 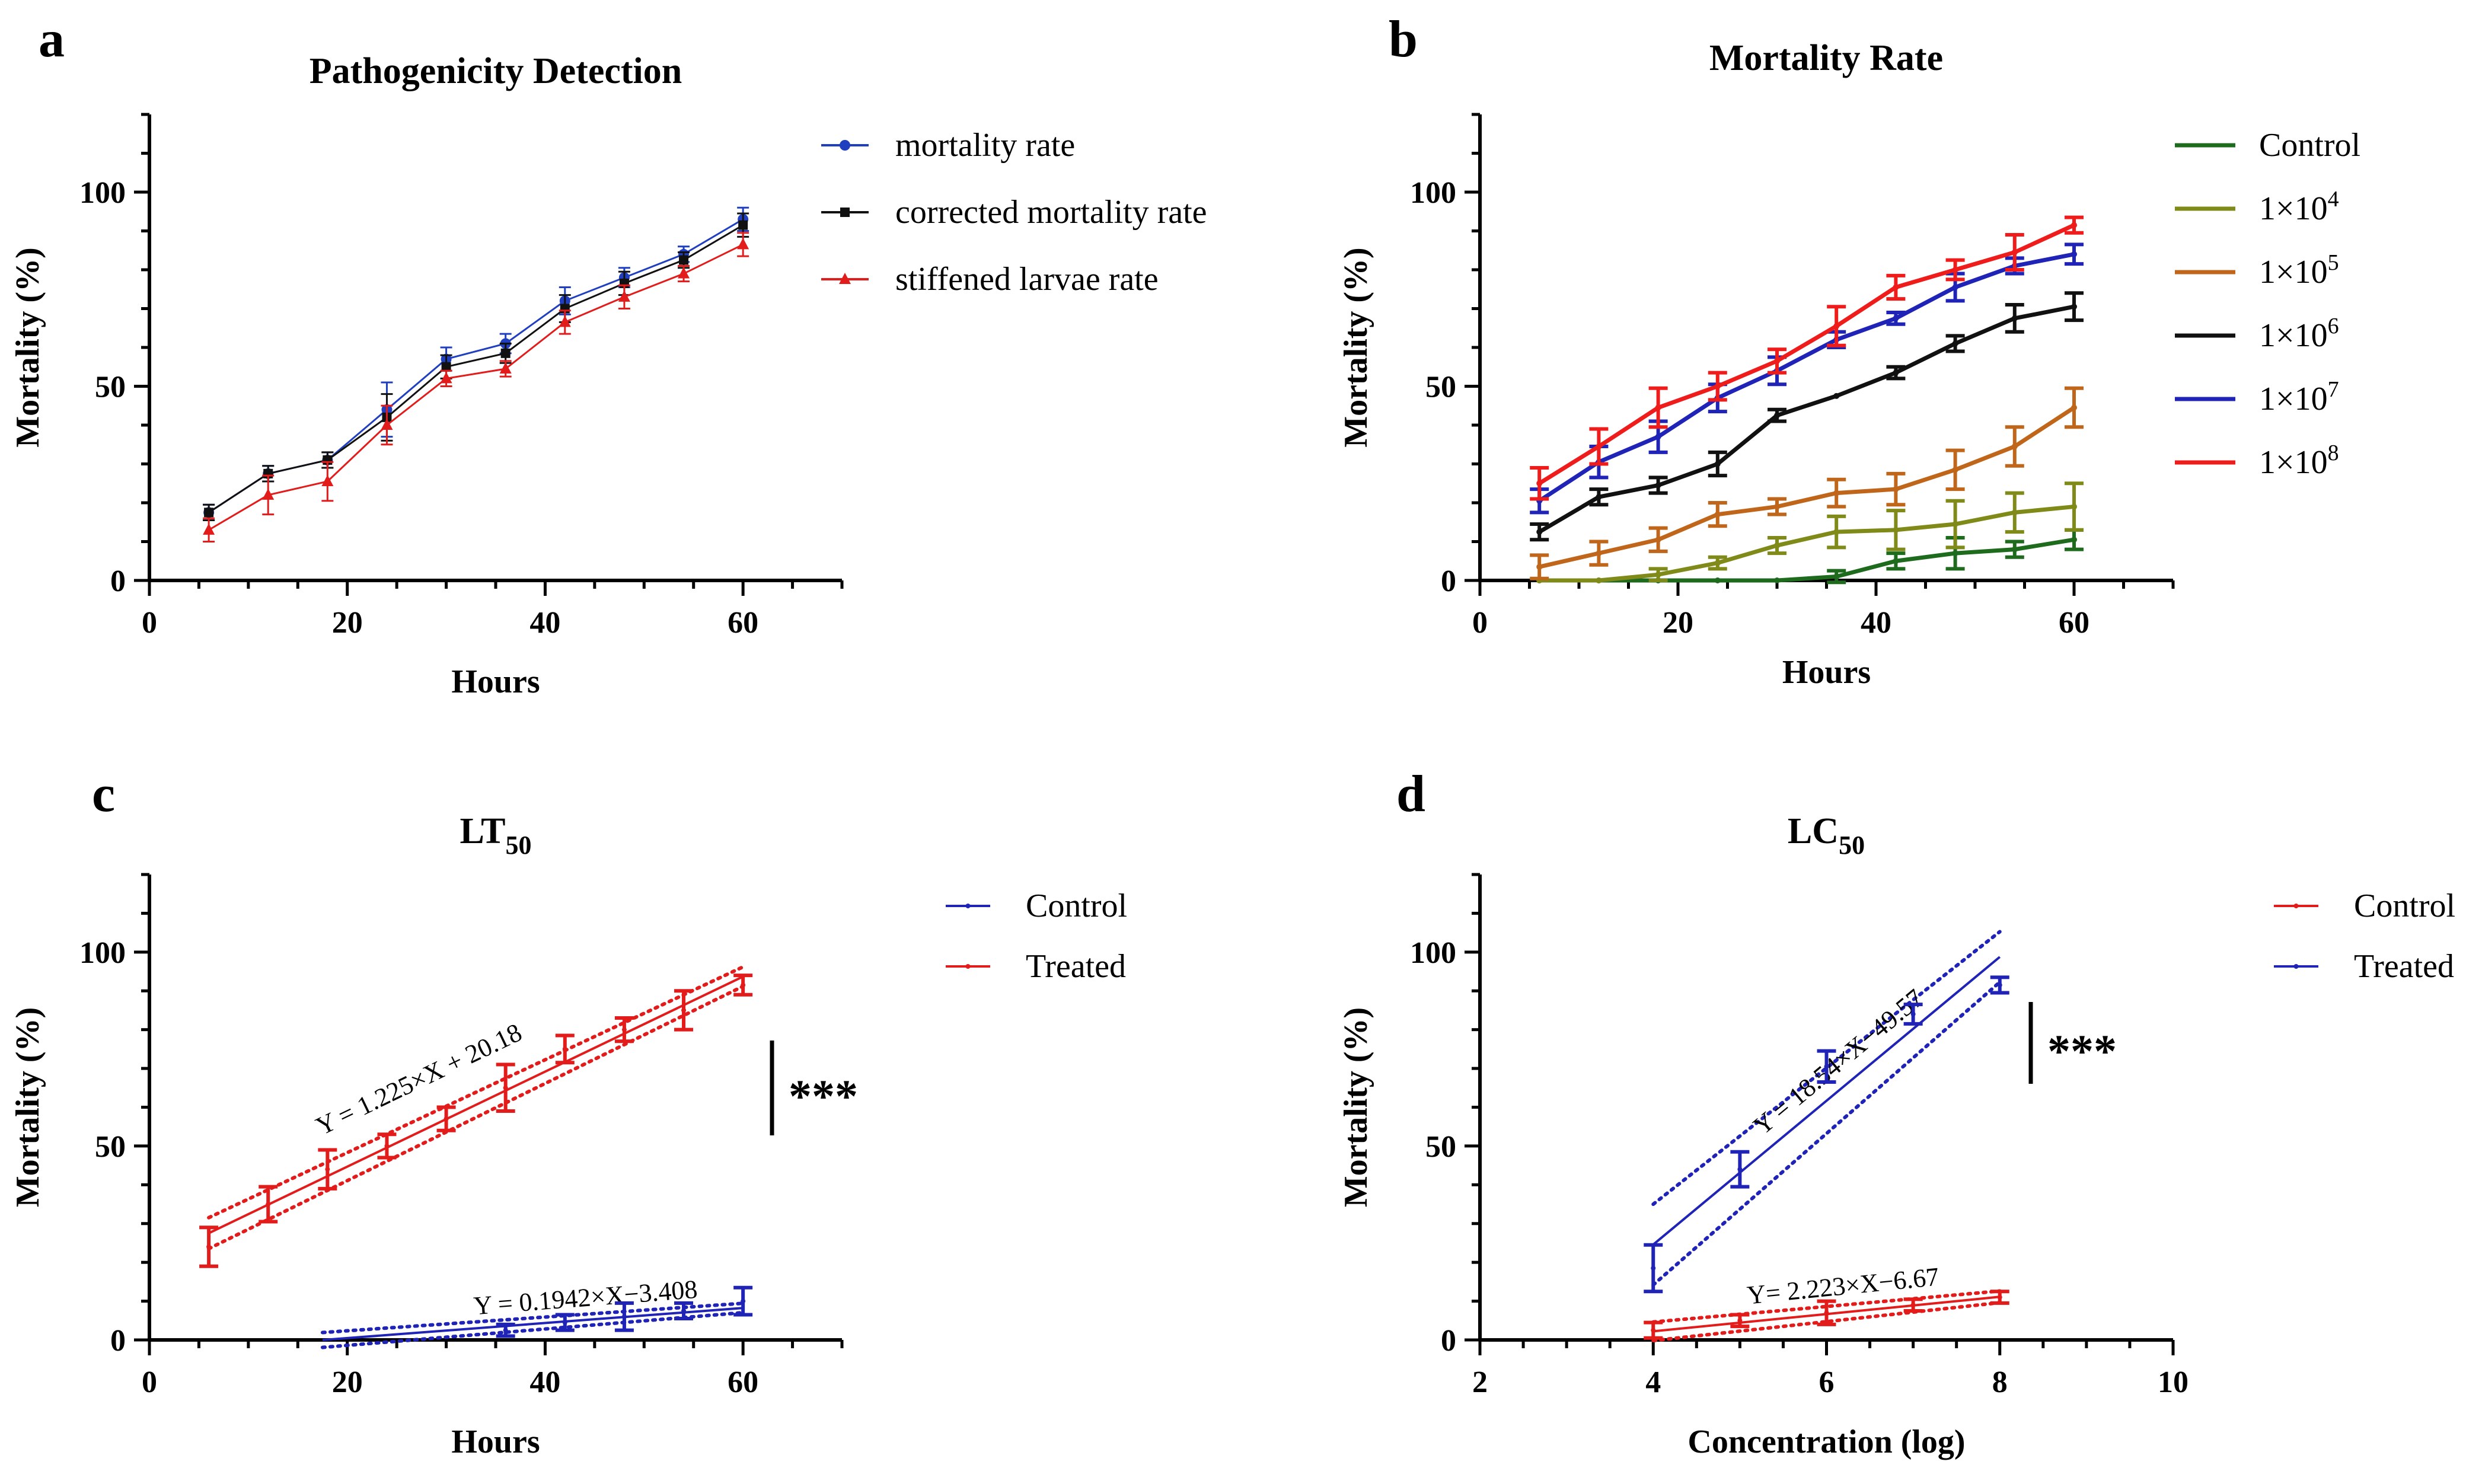 I want to click on legend-label: corrected mortality rate, so click(x=1051, y=212).